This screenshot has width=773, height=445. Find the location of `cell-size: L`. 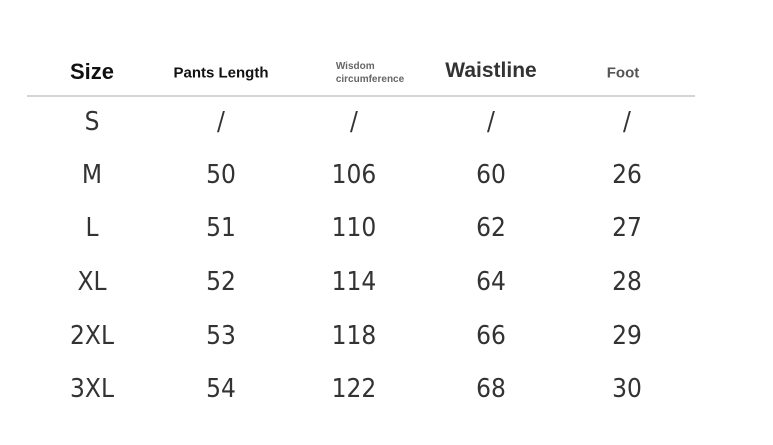

cell-size: L is located at coordinates (92, 228).